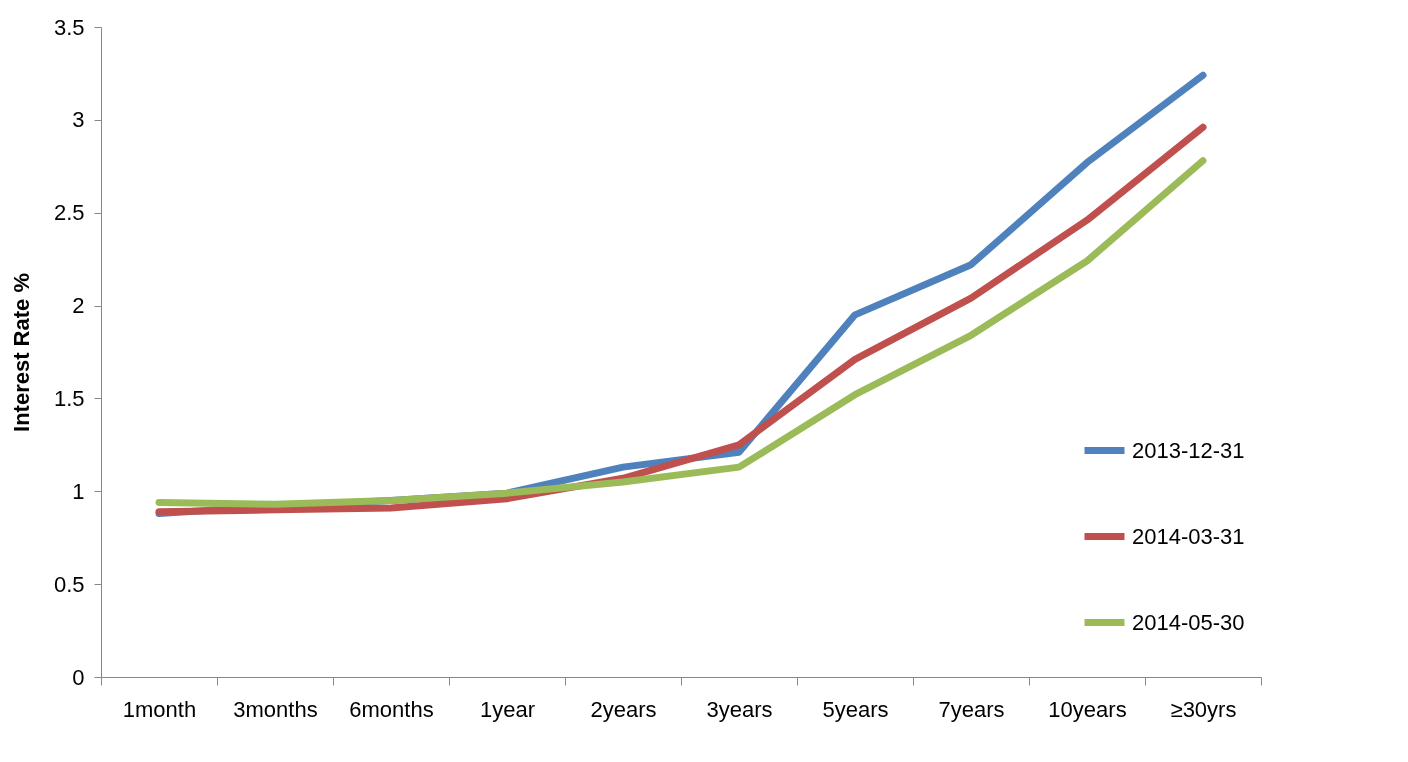 The width and height of the screenshot is (1408, 762). I want to click on x-tick-label: 1year, so click(507, 709).